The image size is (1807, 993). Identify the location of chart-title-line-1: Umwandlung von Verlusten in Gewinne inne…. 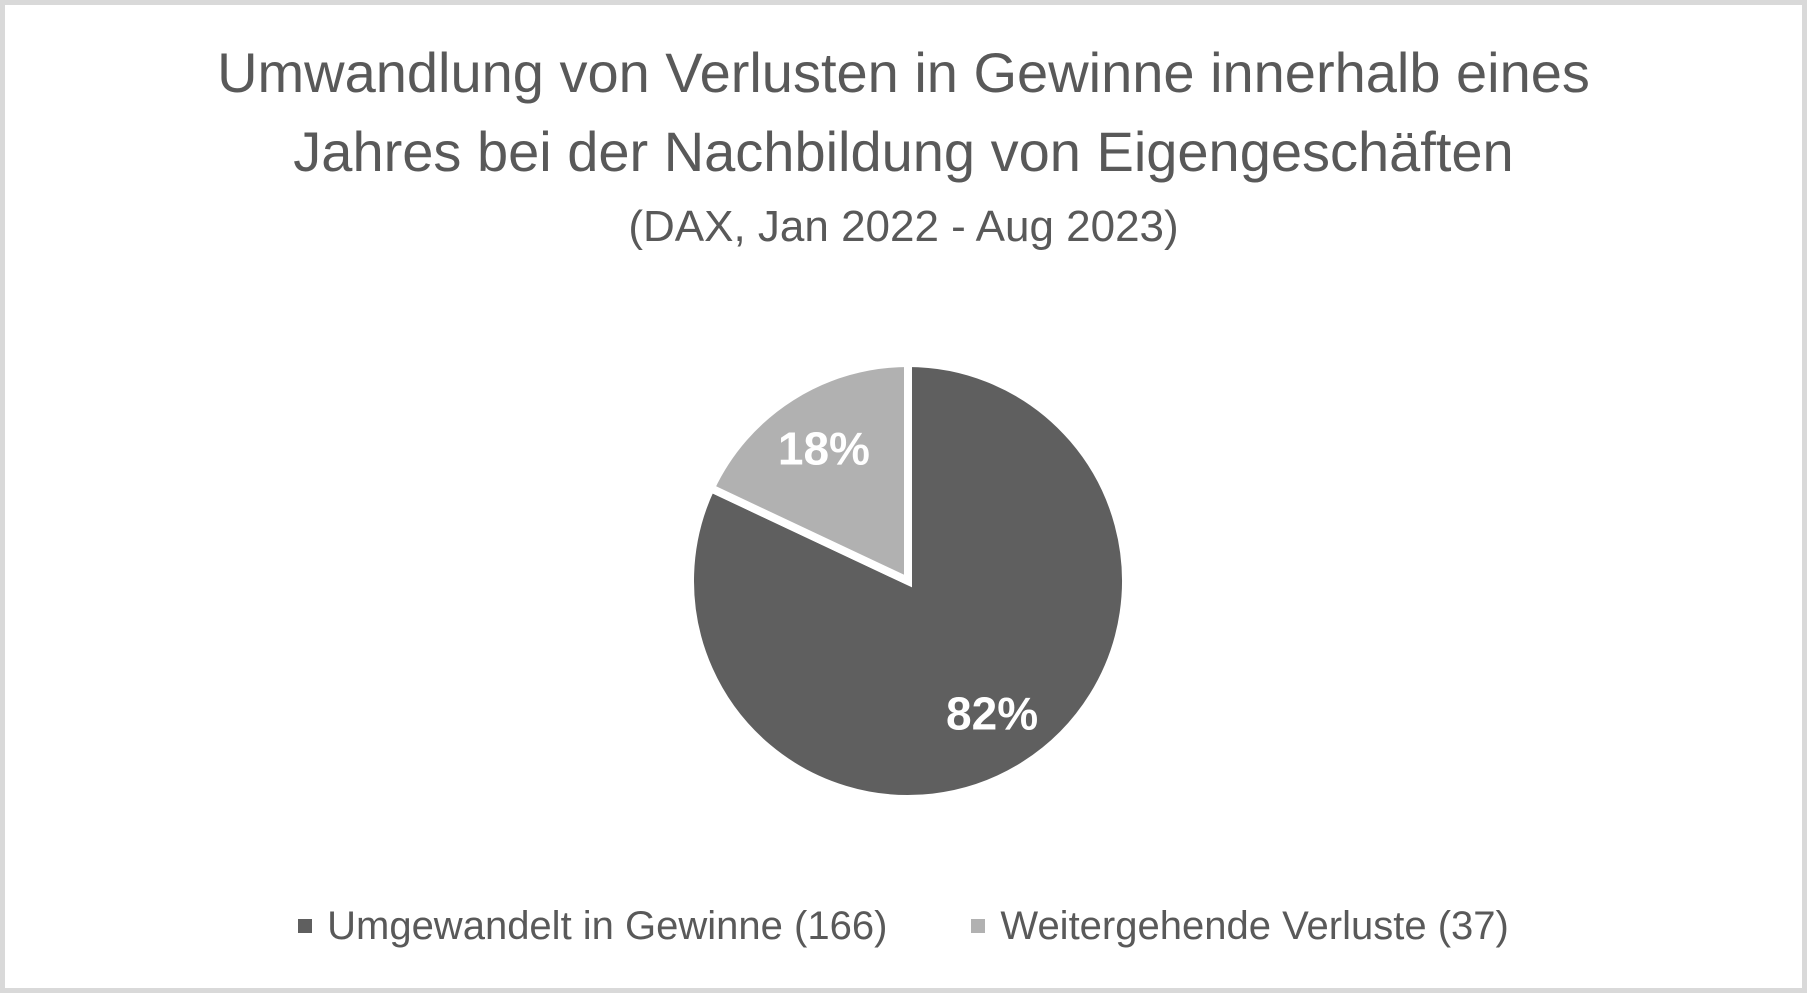
(903, 72).